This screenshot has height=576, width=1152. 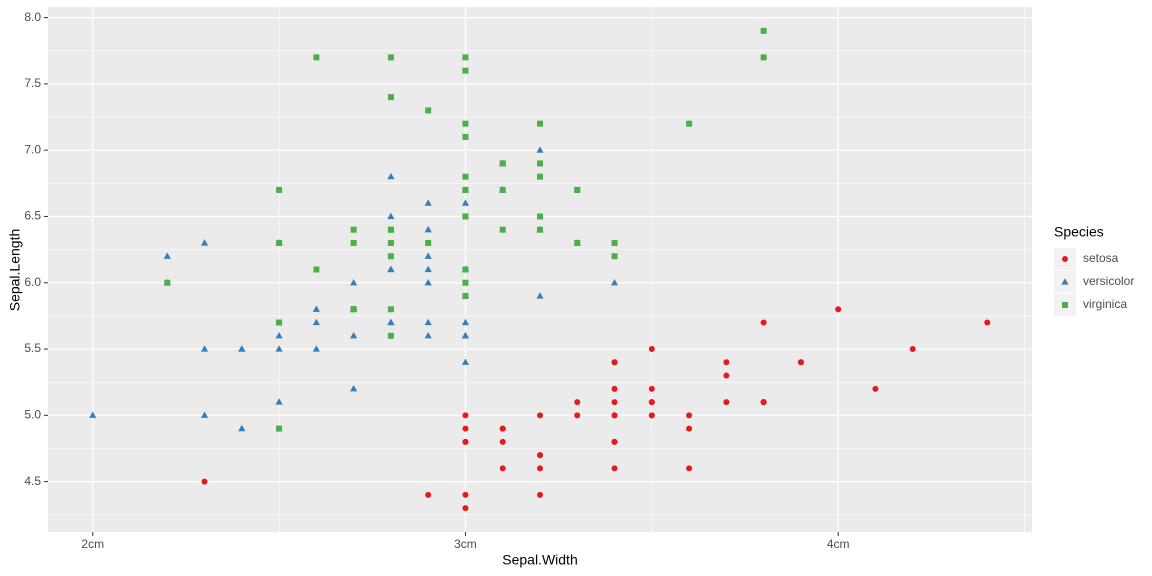 I want to click on y-tick-label: 6.5, so click(x=32, y=216).